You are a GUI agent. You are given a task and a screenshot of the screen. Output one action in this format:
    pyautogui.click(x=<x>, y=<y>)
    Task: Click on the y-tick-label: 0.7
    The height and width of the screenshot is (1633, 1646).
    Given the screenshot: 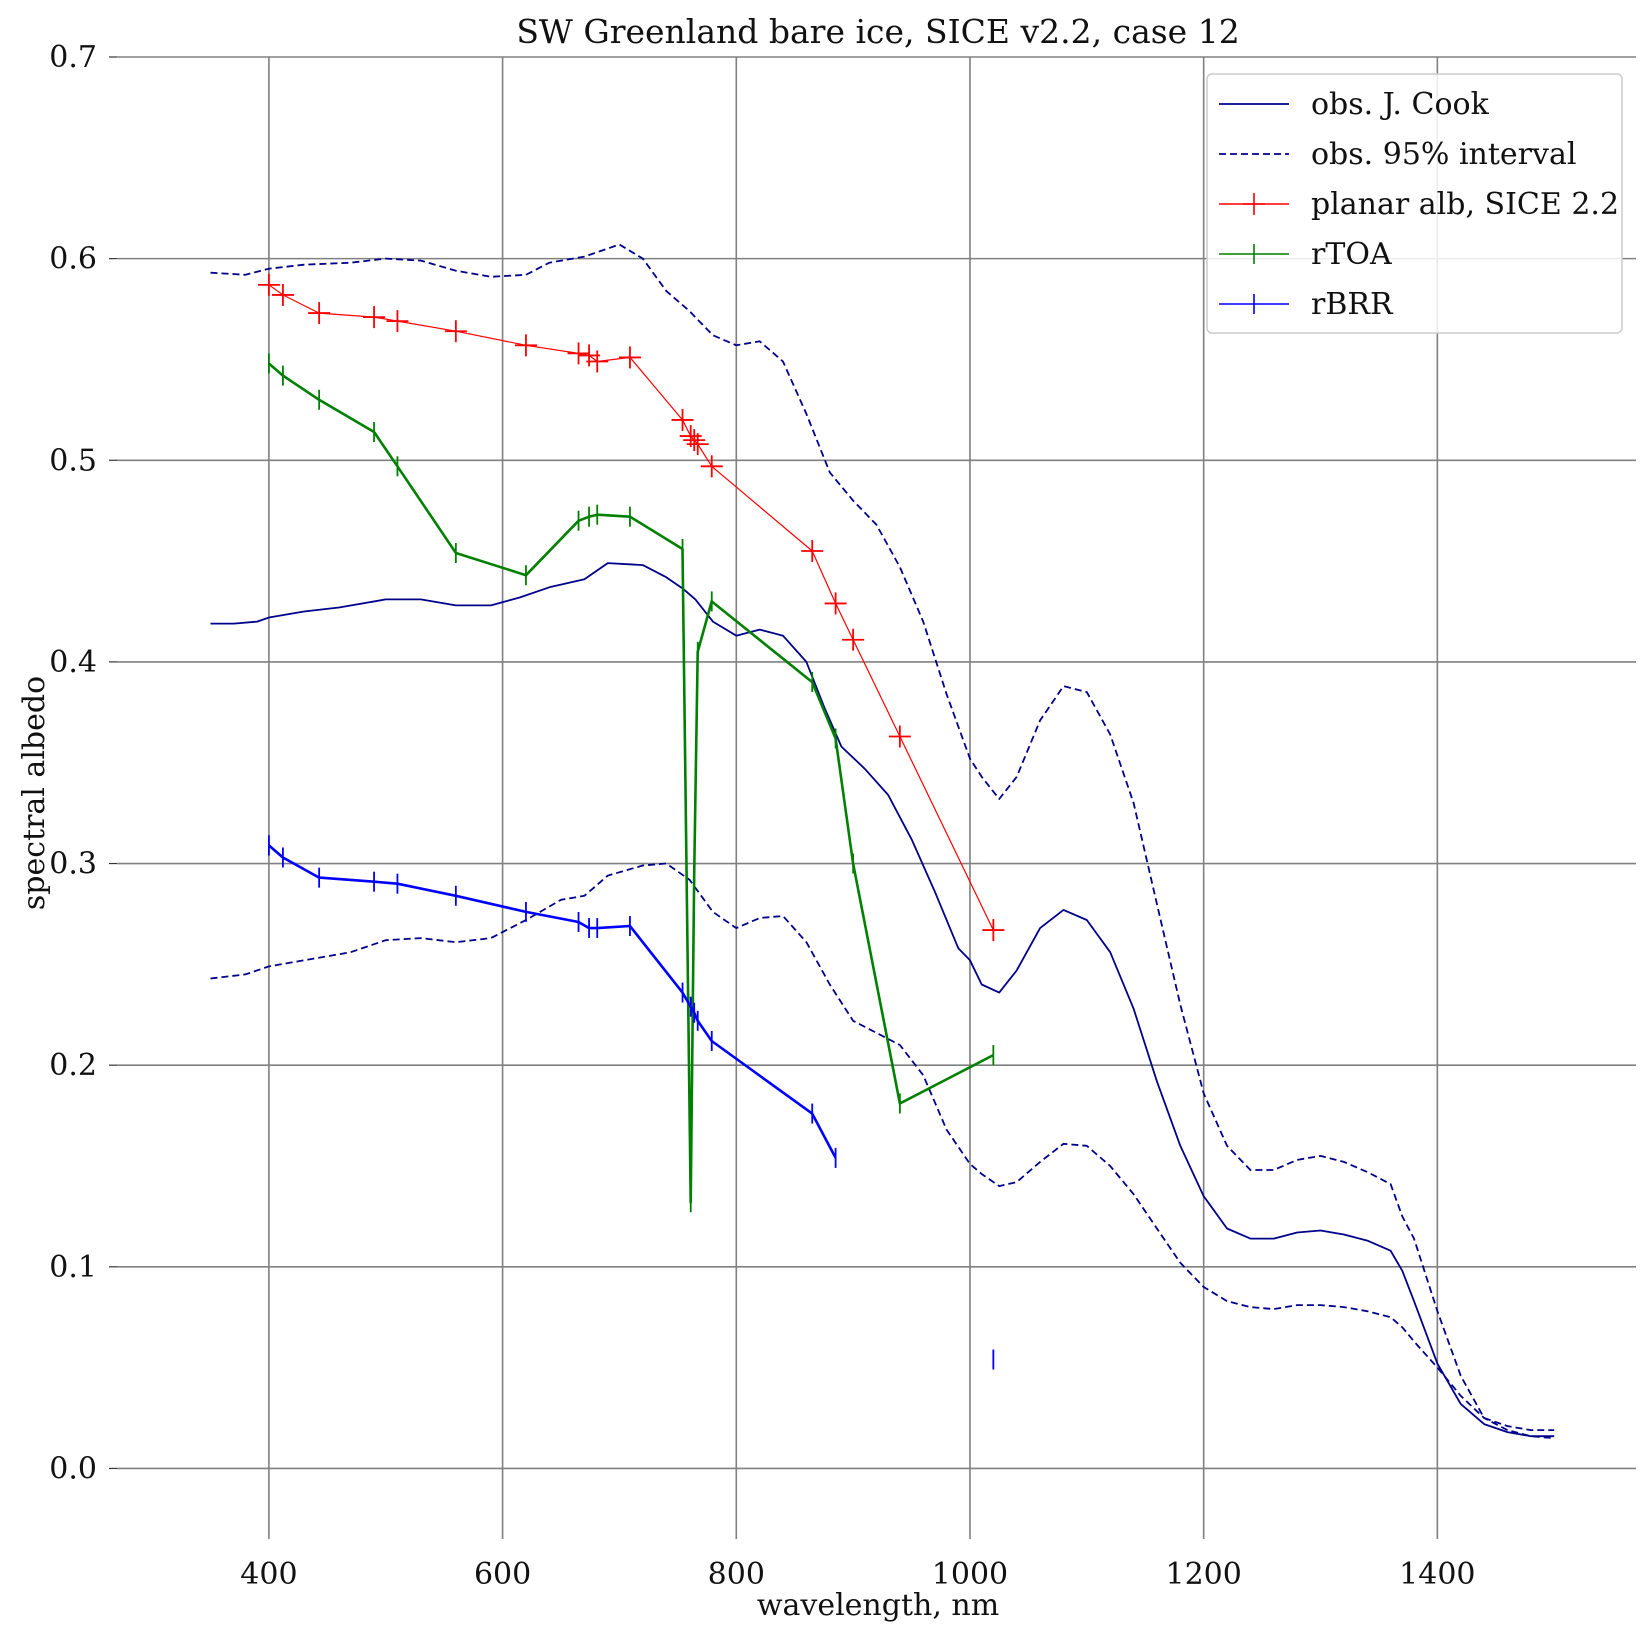 What is the action you would take?
    pyautogui.click(x=73, y=57)
    